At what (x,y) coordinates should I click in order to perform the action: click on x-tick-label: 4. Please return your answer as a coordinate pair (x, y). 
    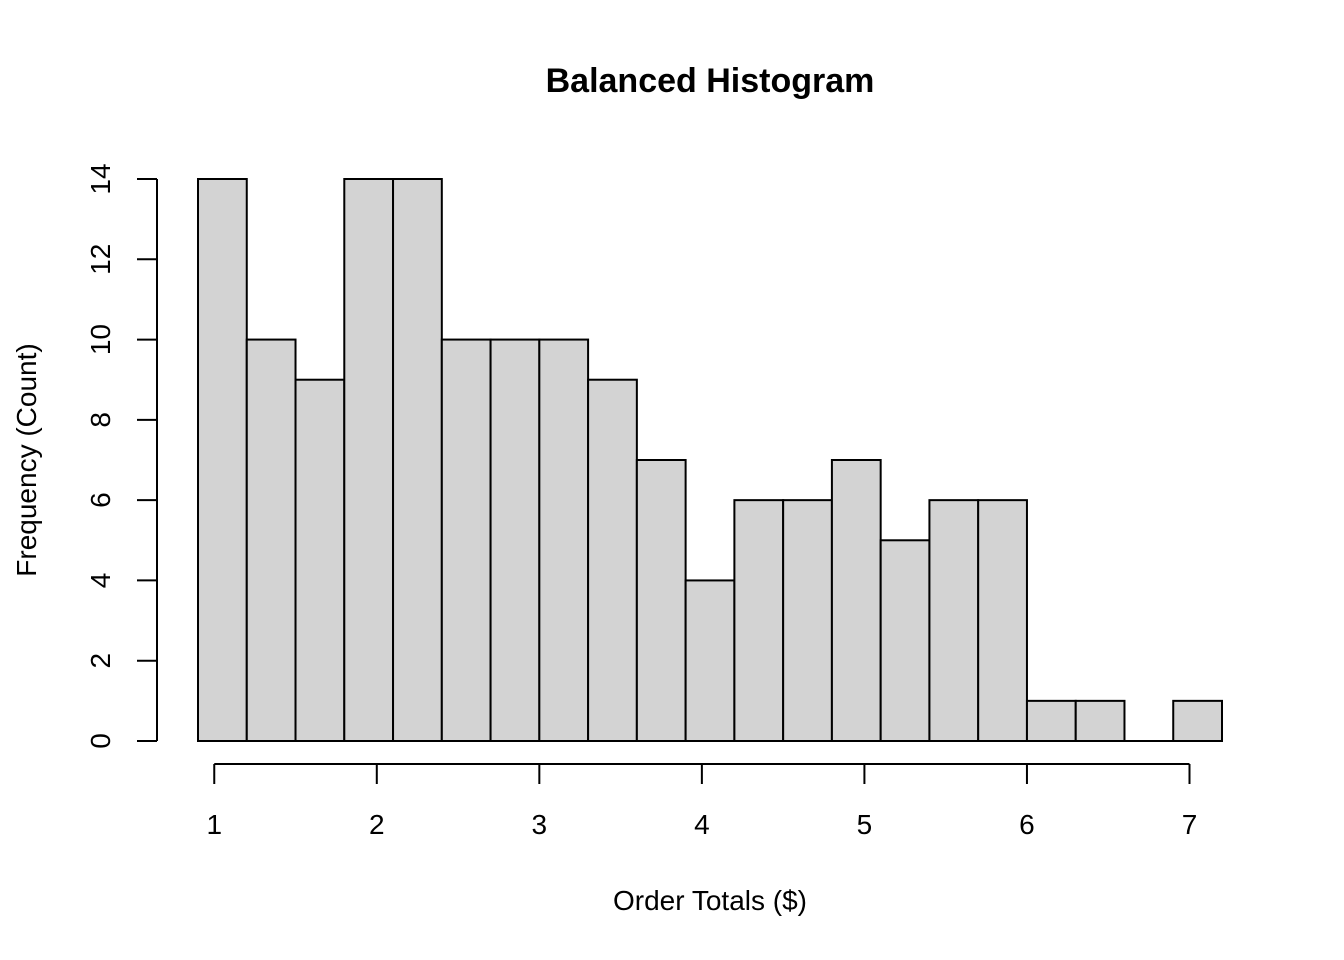
    Looking at the image, I should click on (702, 824).